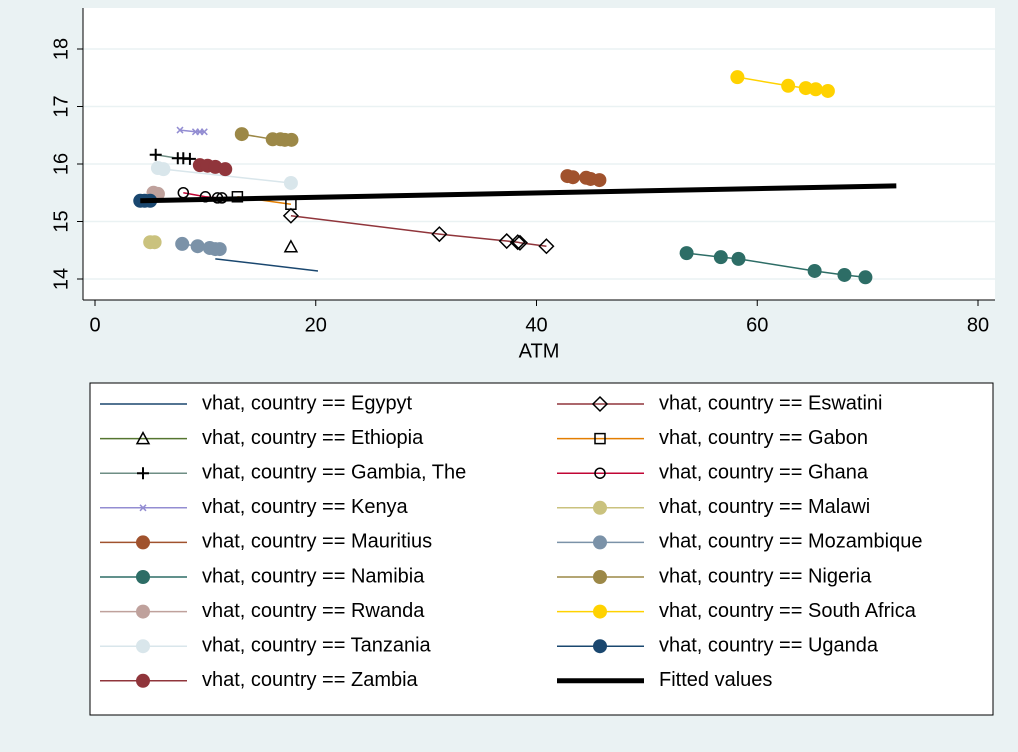 Image resolution: width=1018 pixels, height=752 pixels. Describe the element at coordinates (978, 325) in the screenshot. I see `x-tick-label: 80` at that location.